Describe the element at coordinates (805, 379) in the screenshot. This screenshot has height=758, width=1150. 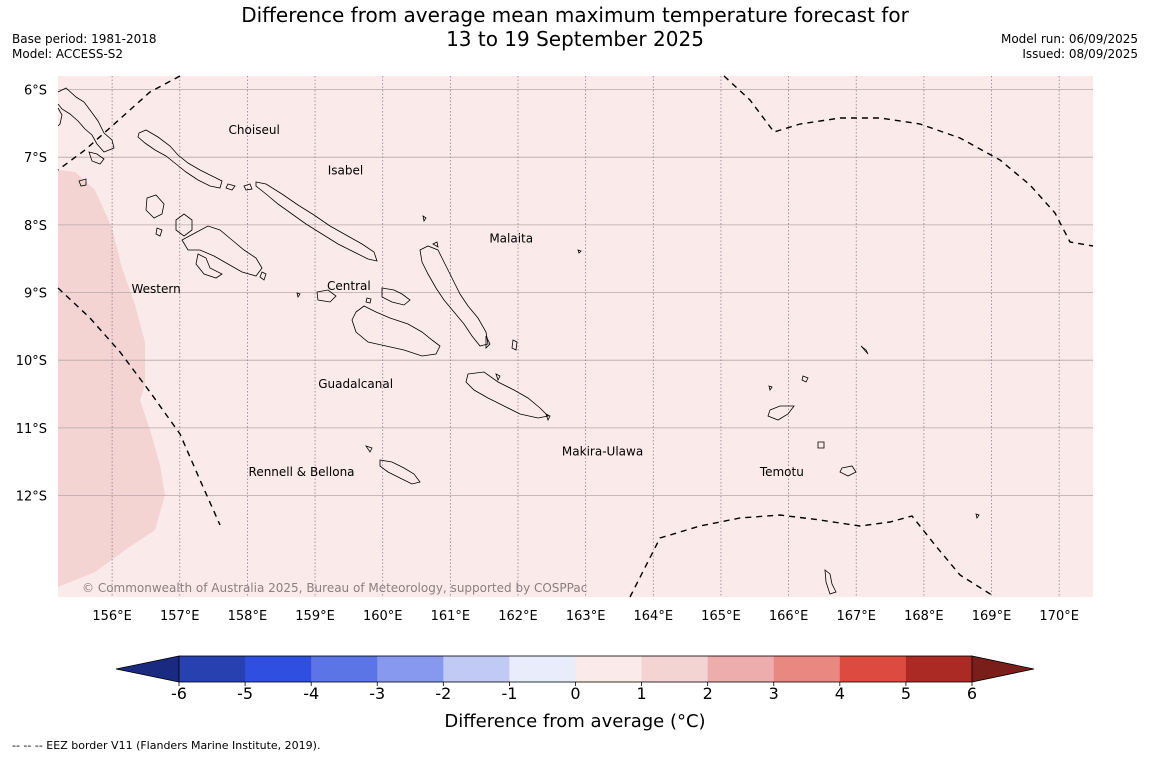
I see `island-reef-islands` at that location.